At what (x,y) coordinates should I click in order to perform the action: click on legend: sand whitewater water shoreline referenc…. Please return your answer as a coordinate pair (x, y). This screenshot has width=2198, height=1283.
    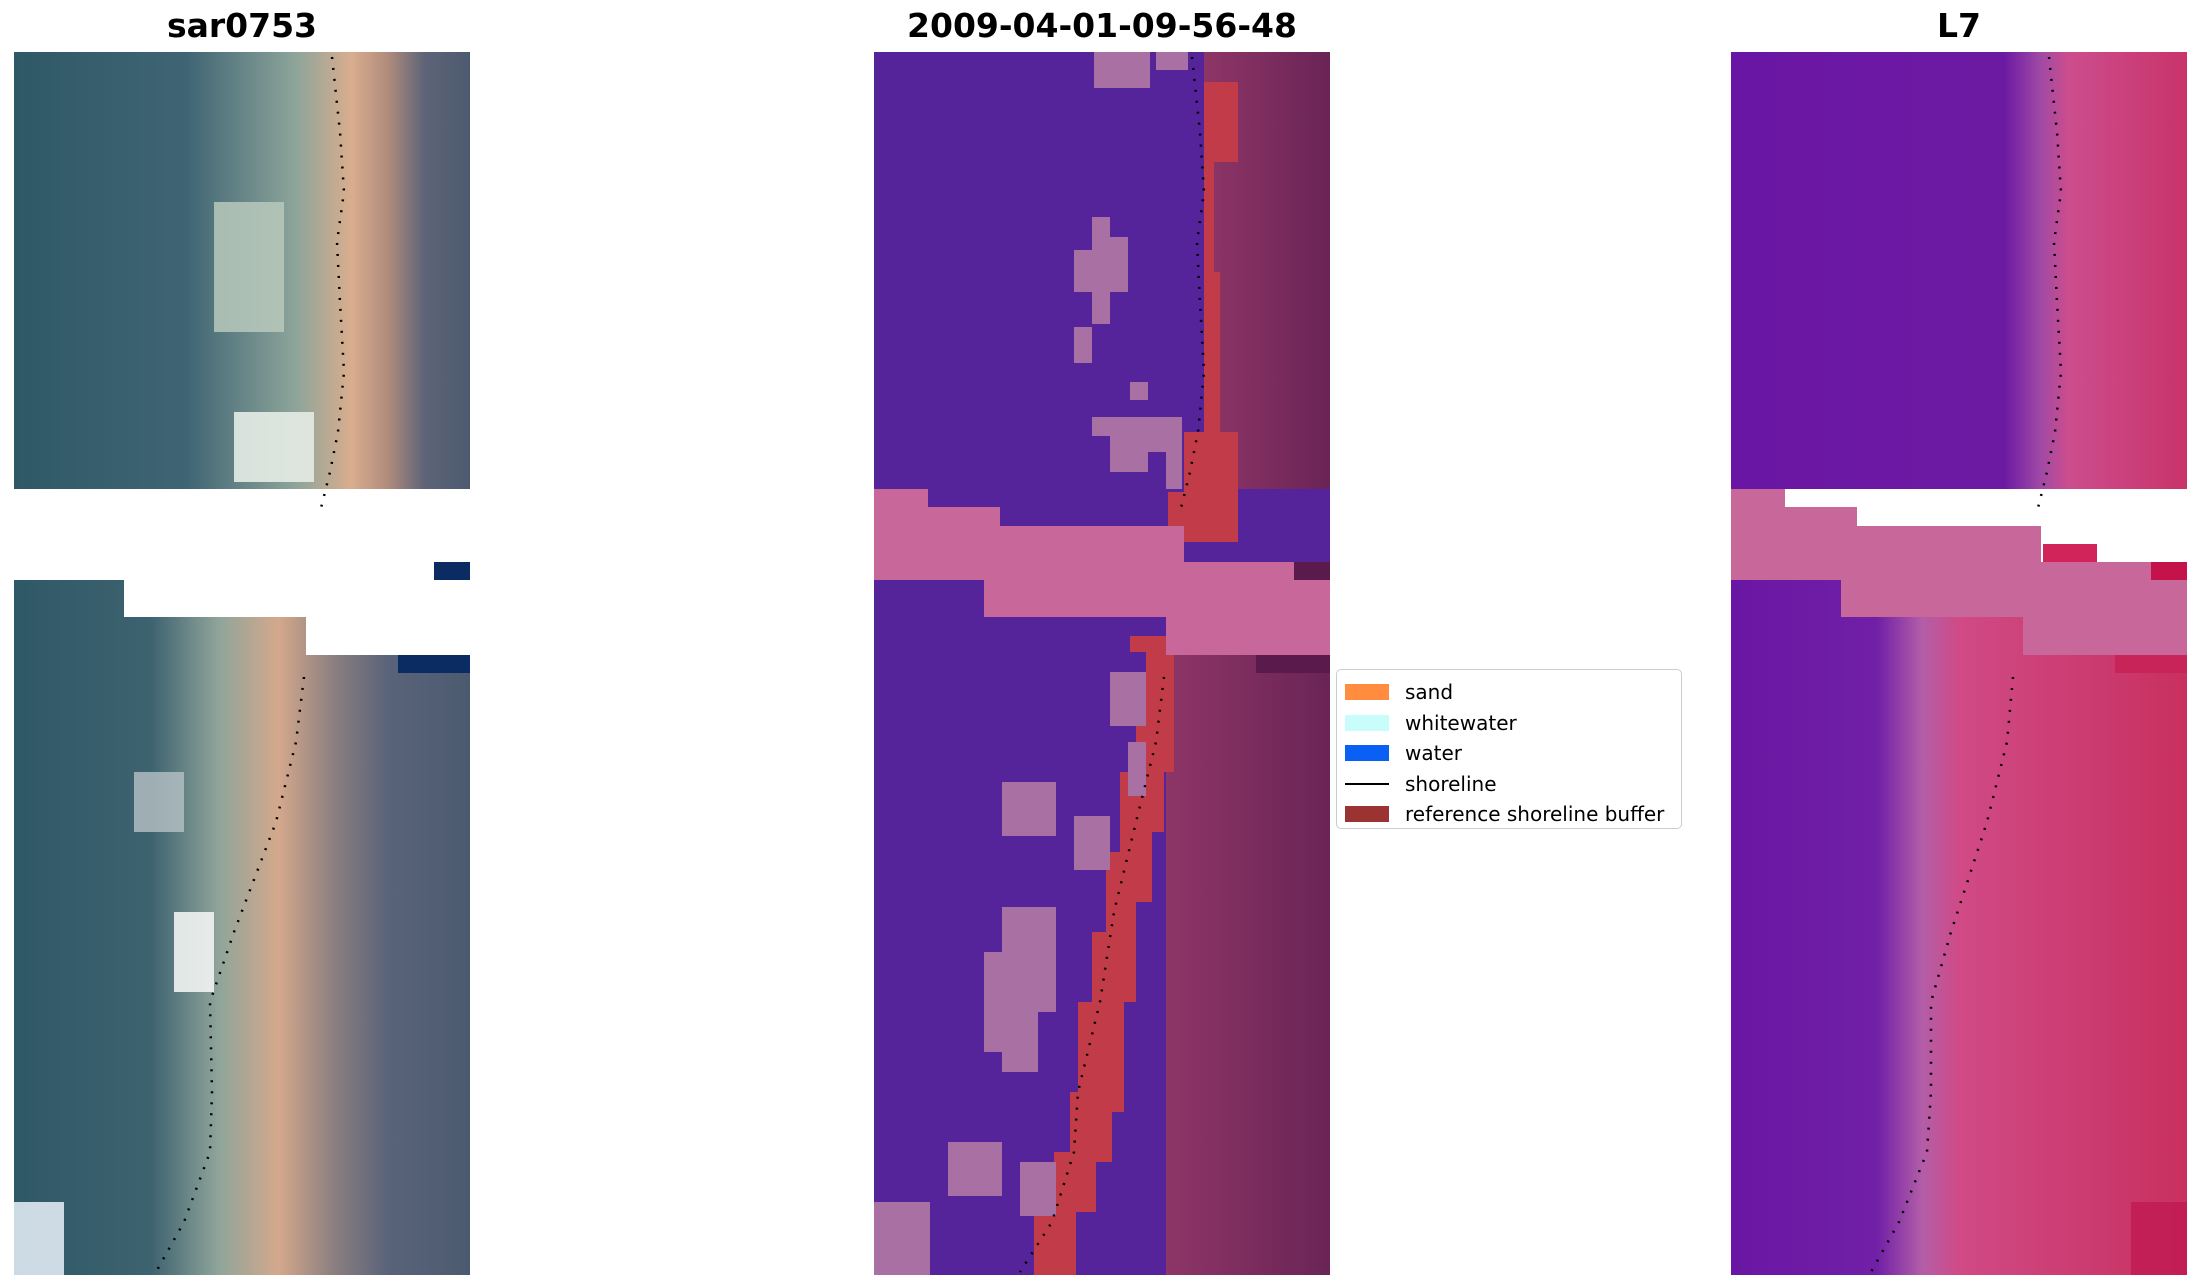
    Looking at the image, I should click on (1509, 749).